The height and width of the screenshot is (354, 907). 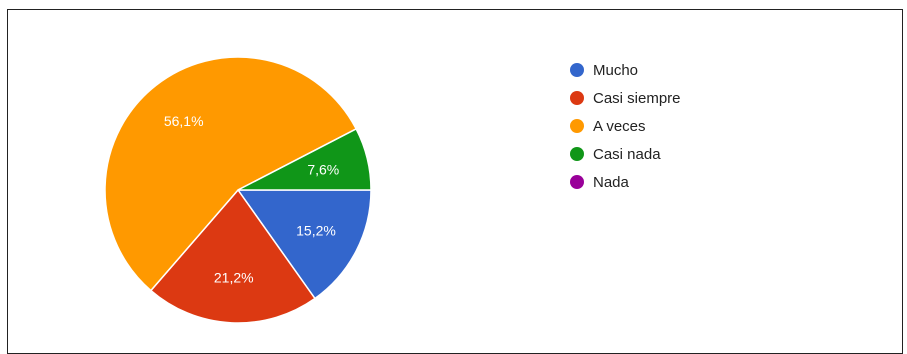 What do you see at coordinates (616, 70) in the screenshot?
I see `legend-label-mucho: Mucho` at bounding box center [616, 70].